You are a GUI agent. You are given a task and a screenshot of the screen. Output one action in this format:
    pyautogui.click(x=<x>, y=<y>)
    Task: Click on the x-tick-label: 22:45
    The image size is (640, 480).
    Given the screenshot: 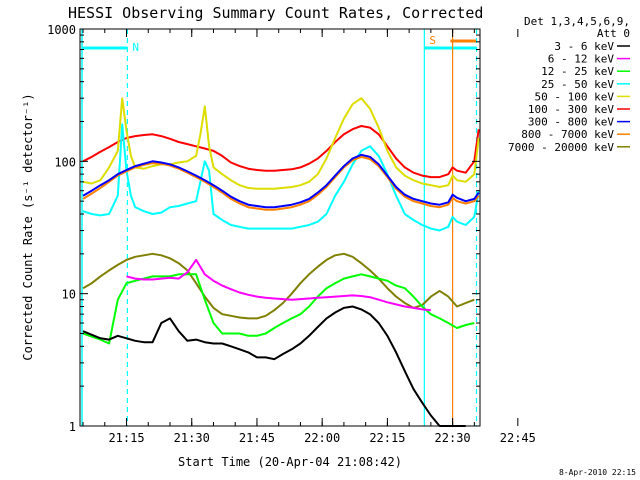 What is the action you would take?
    pyautogui.click(x=518, y=438)
    